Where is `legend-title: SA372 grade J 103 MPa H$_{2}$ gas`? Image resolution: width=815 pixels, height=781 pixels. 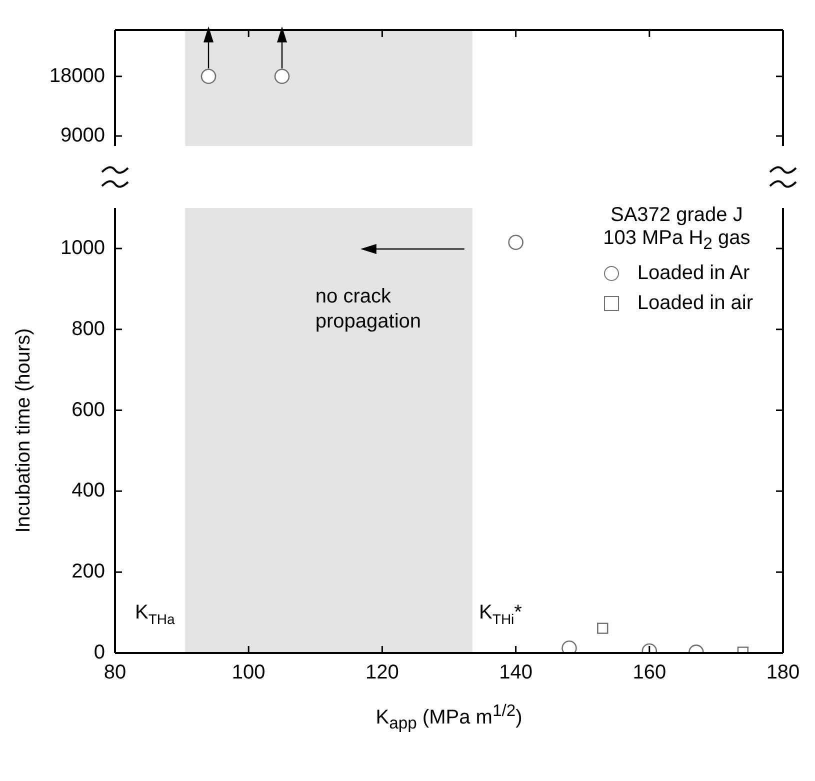
legend-title: SA372 grade J 103 MPa H$_{2}$ gas is located at coordinates (677, 229).